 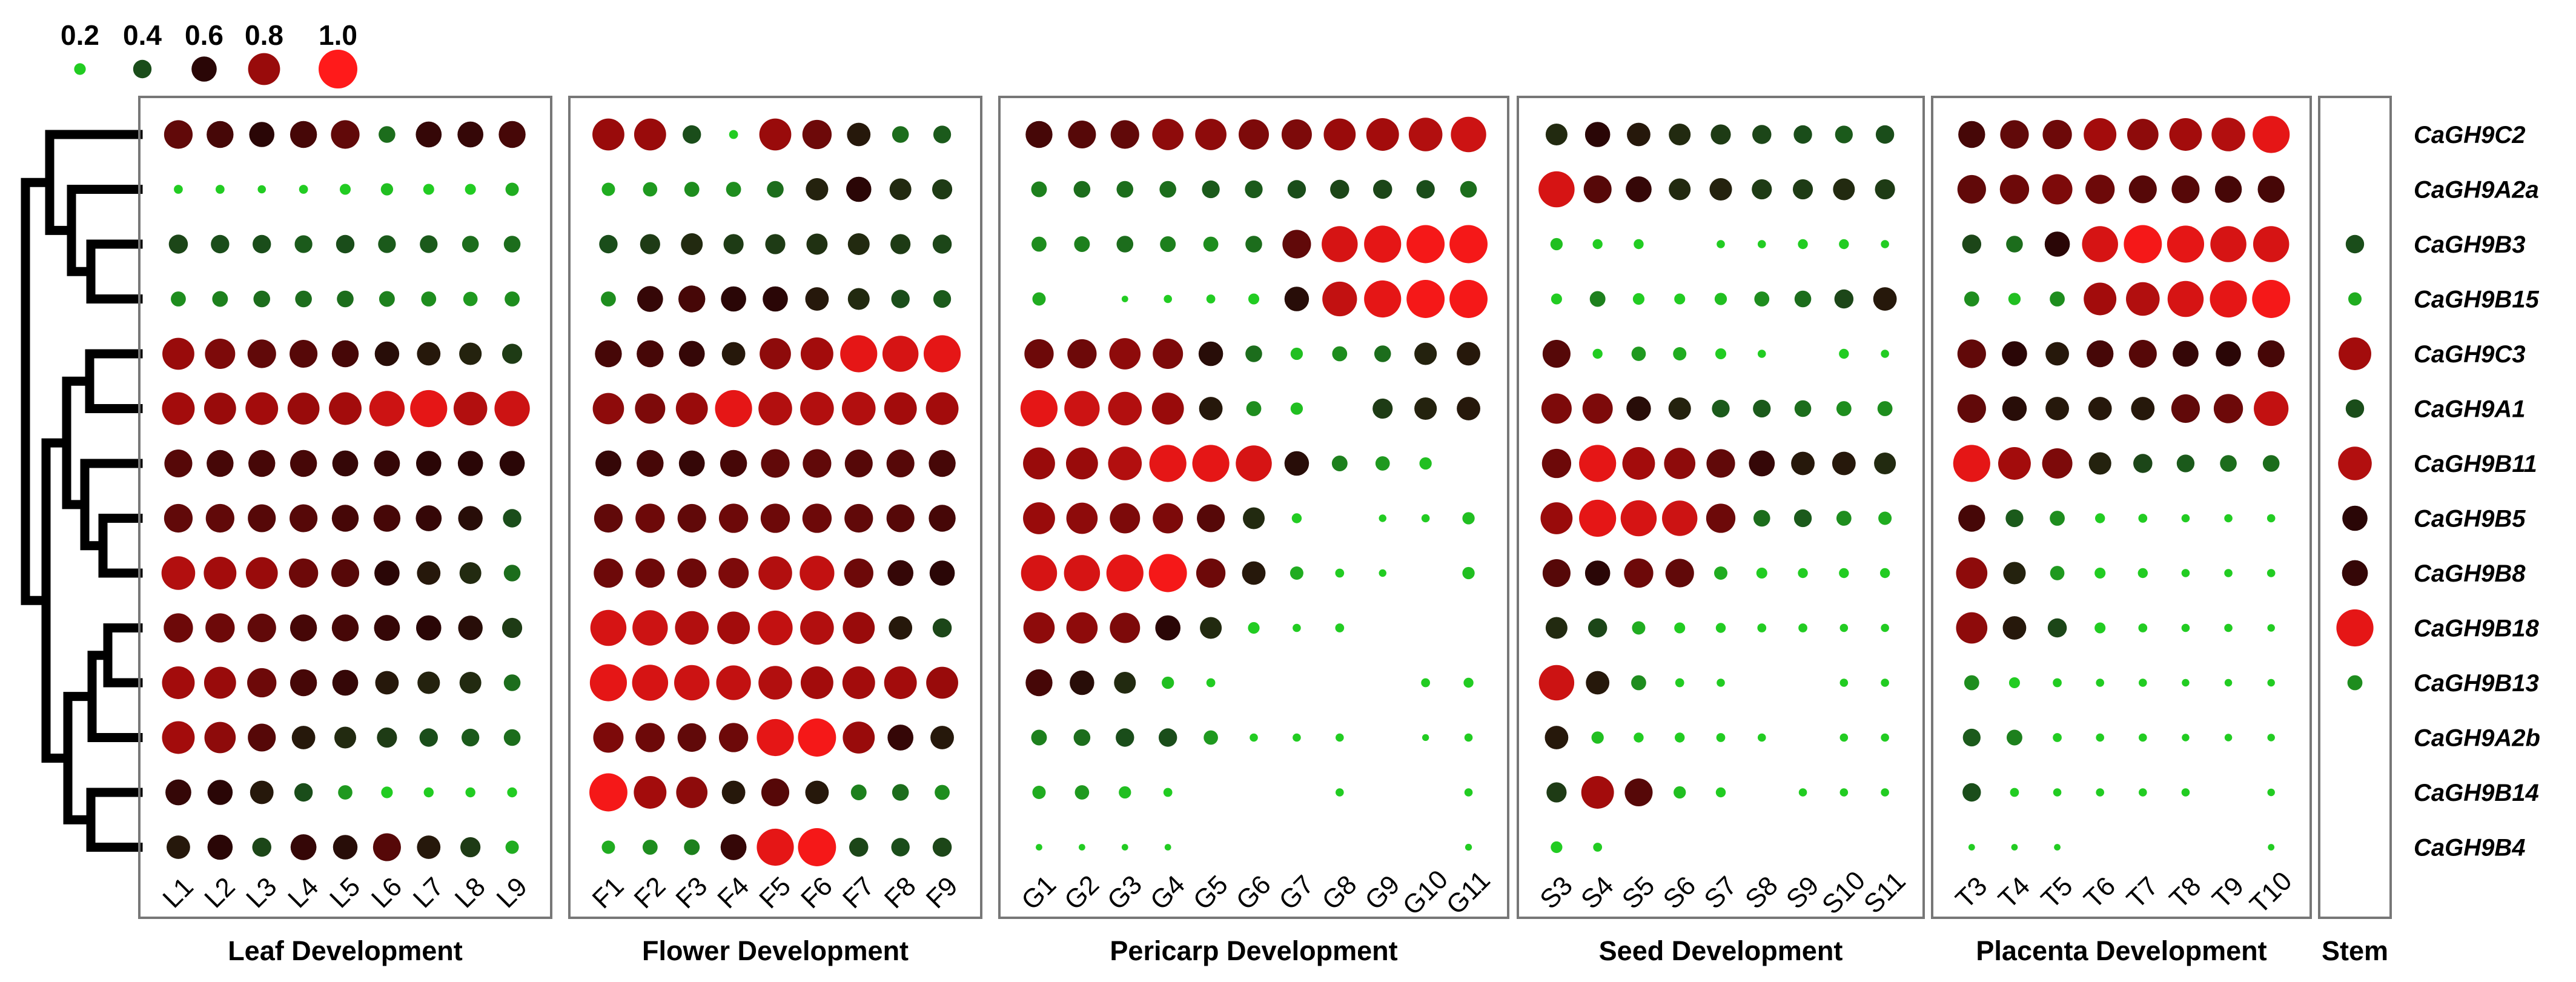 I want to click on gene-label: CaGH9B13, so click(x=2476, y=683).